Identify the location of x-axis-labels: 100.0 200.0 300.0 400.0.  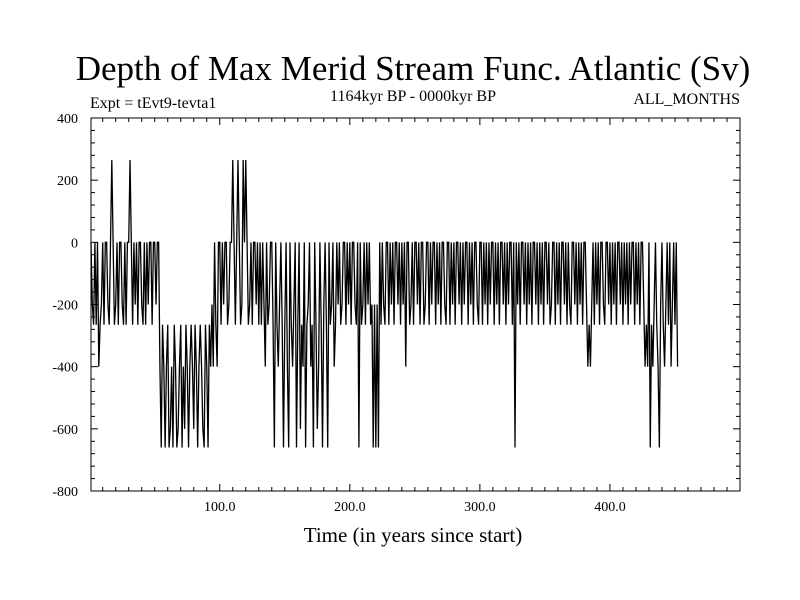
(415, 507).